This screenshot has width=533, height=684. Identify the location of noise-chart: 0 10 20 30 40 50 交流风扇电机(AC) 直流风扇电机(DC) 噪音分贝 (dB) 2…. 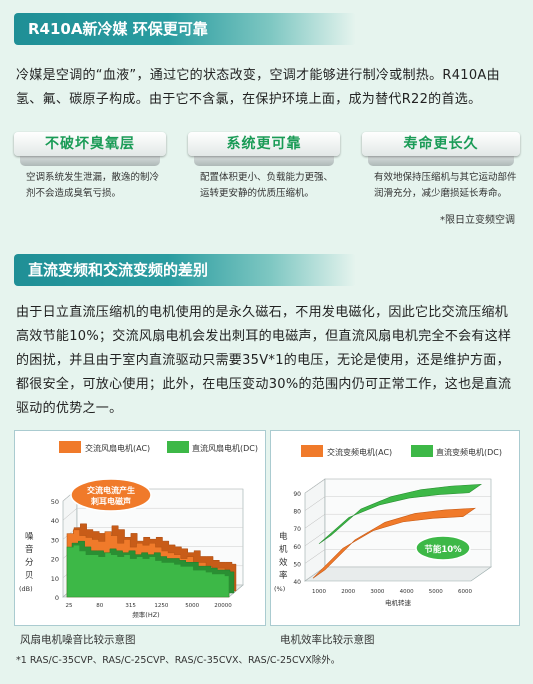
(140, 528).